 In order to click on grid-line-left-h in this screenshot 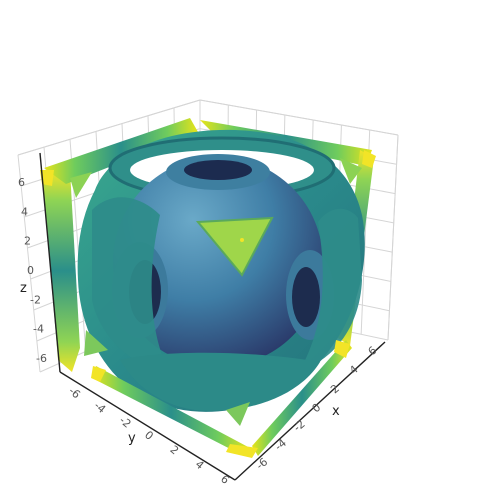, I will do `click(109, 127)`.